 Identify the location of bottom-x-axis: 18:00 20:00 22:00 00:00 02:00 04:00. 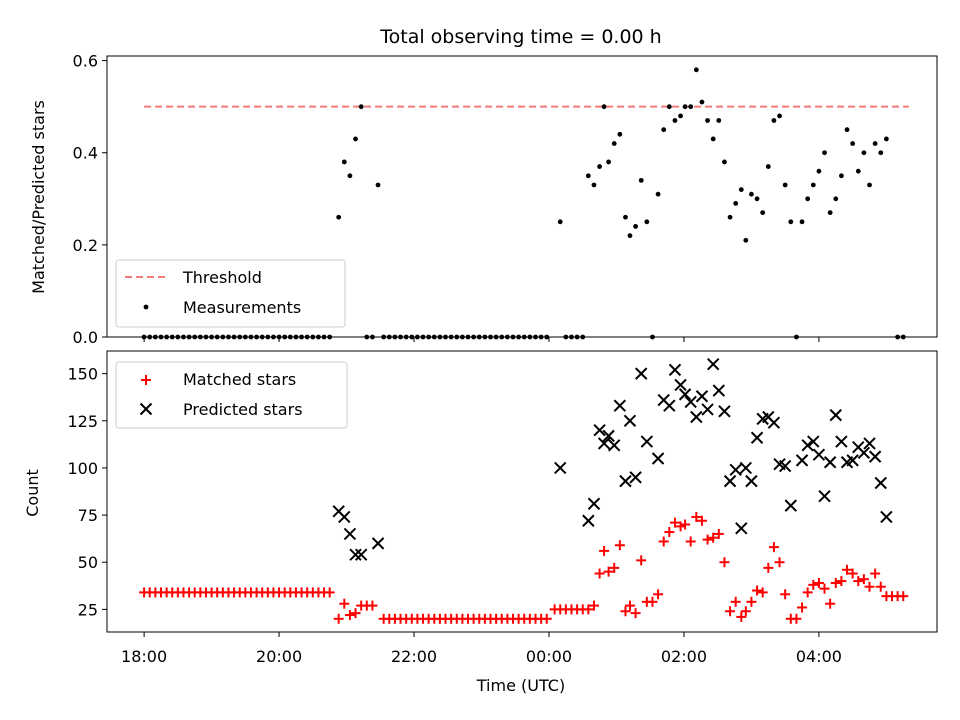
(481, 649).